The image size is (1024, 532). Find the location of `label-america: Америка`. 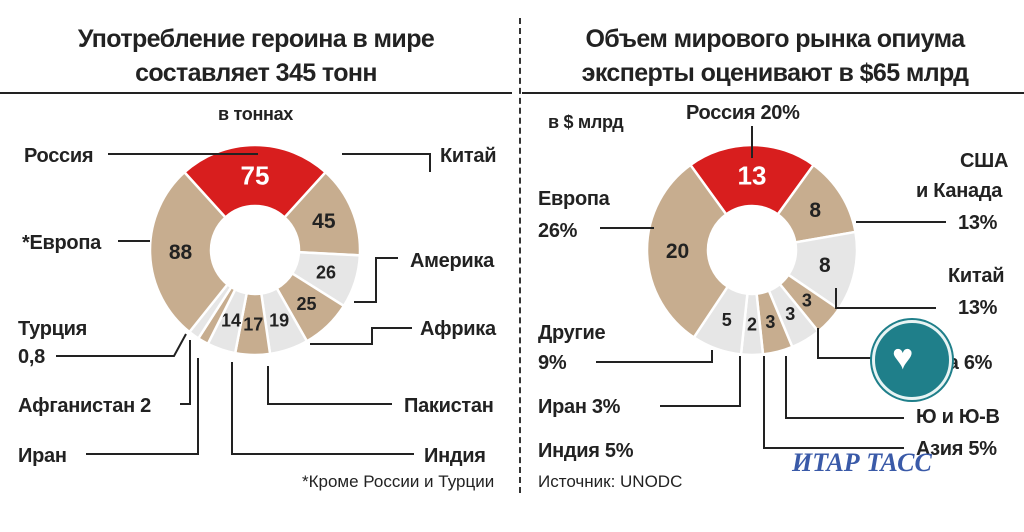

label-america: Америка is located at coordinates (452, 261).